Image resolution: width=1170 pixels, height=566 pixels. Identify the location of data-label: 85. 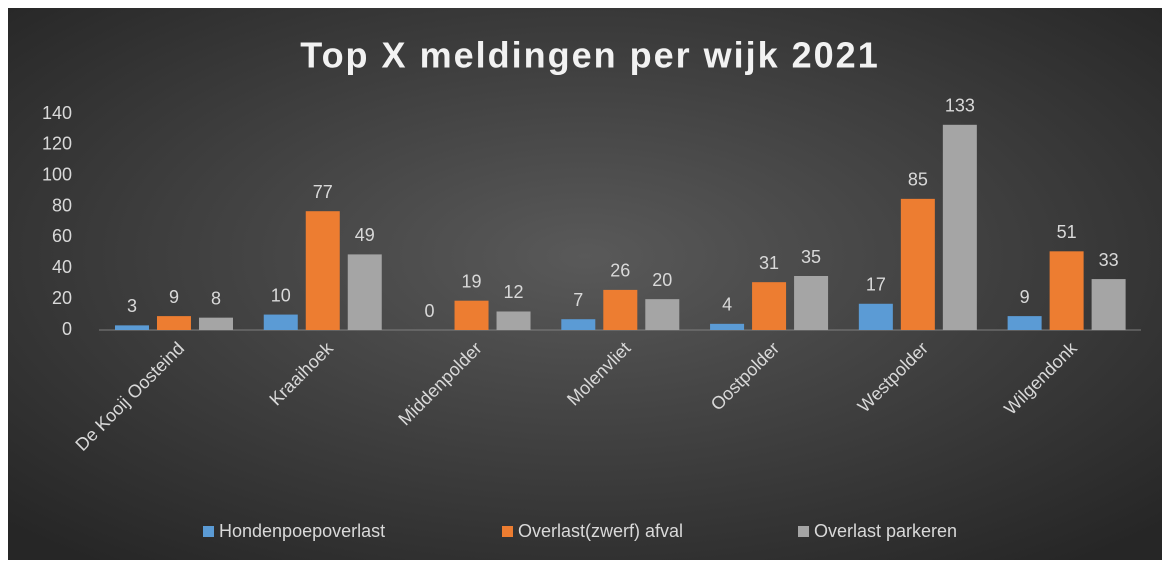
(918, 180).